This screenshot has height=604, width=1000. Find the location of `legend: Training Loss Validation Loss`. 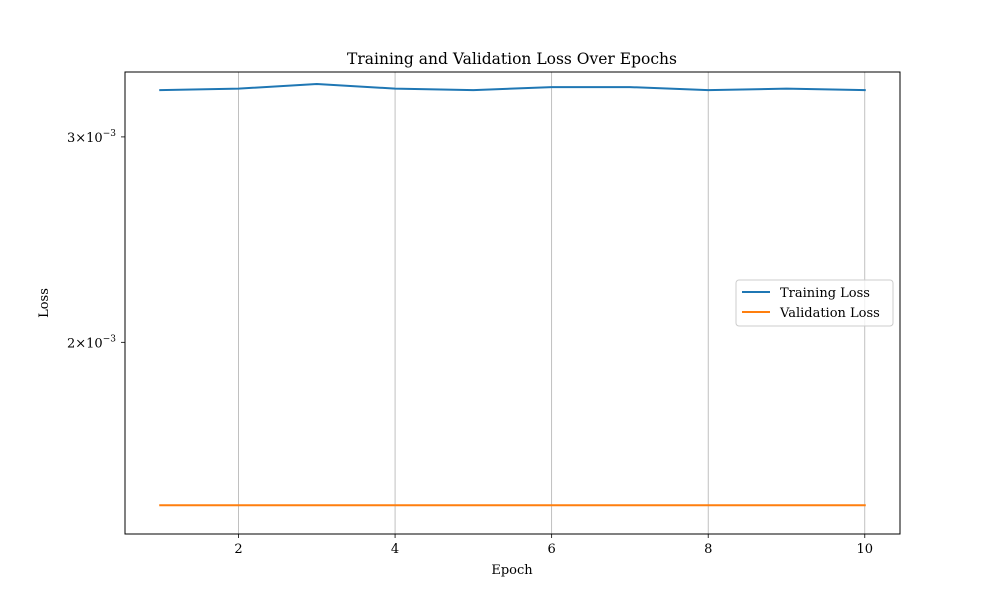

legend: Training Loss Validation Loss is located at coordinates (814, 303).